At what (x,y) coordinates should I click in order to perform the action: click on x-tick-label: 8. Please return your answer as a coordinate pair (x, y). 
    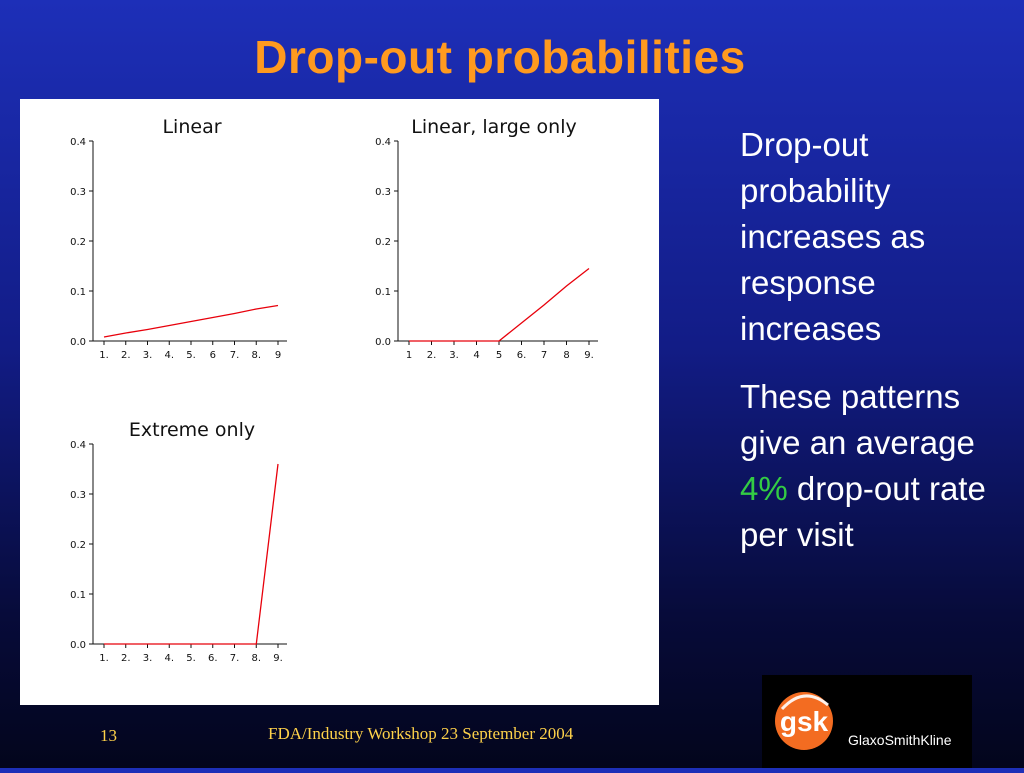
    Looking at the image, I should click on (566, 355).